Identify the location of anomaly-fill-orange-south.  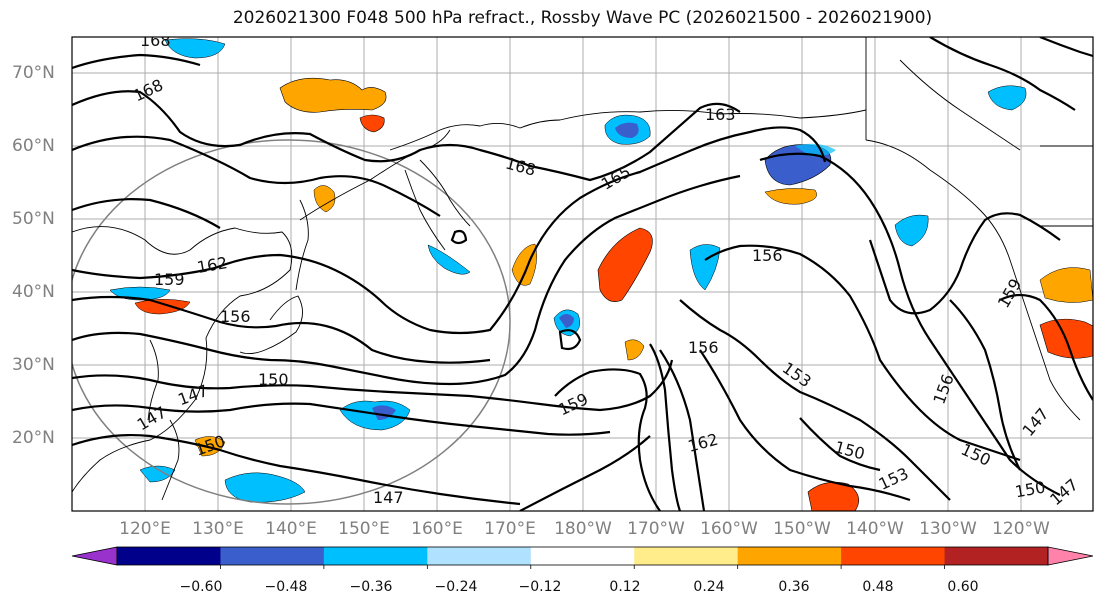
(833, 496).